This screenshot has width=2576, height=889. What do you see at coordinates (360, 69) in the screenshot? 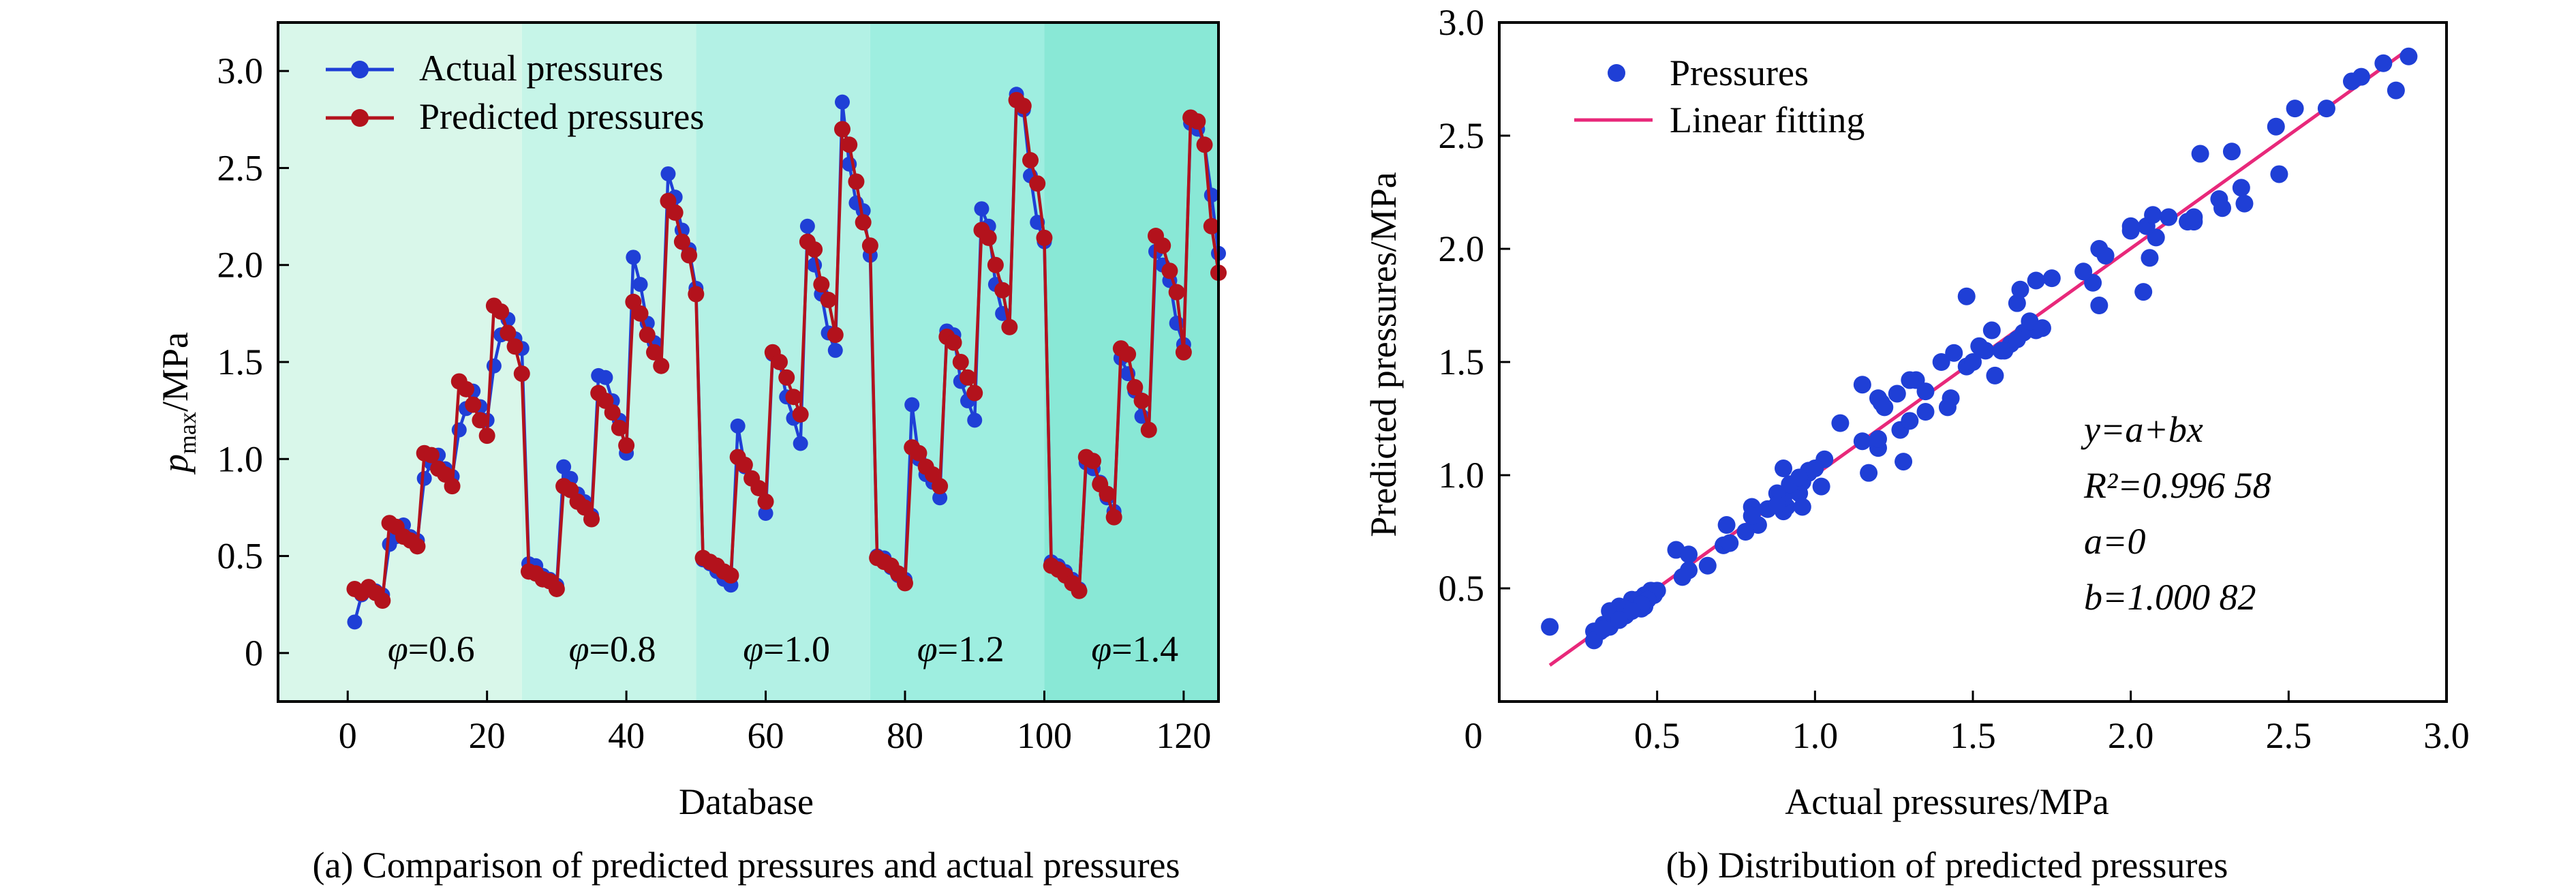
I see `legend-actual-marker` at bounding box center [360, 69].